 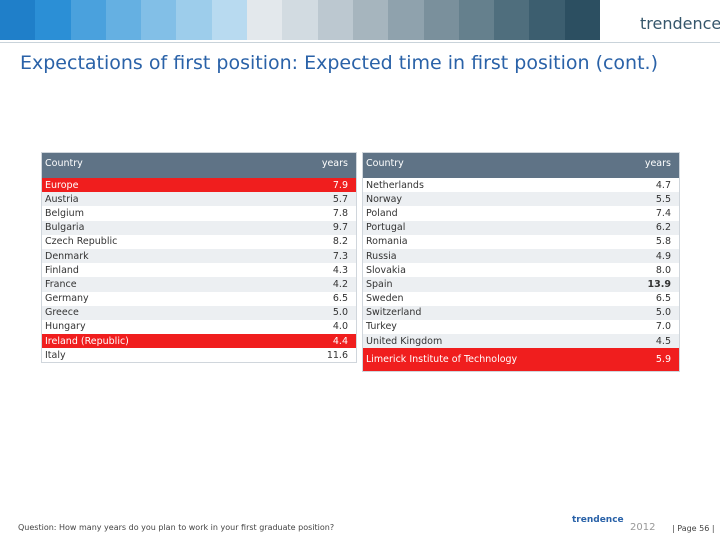 I want to click on country: Finland, so click(x=62, y=270).